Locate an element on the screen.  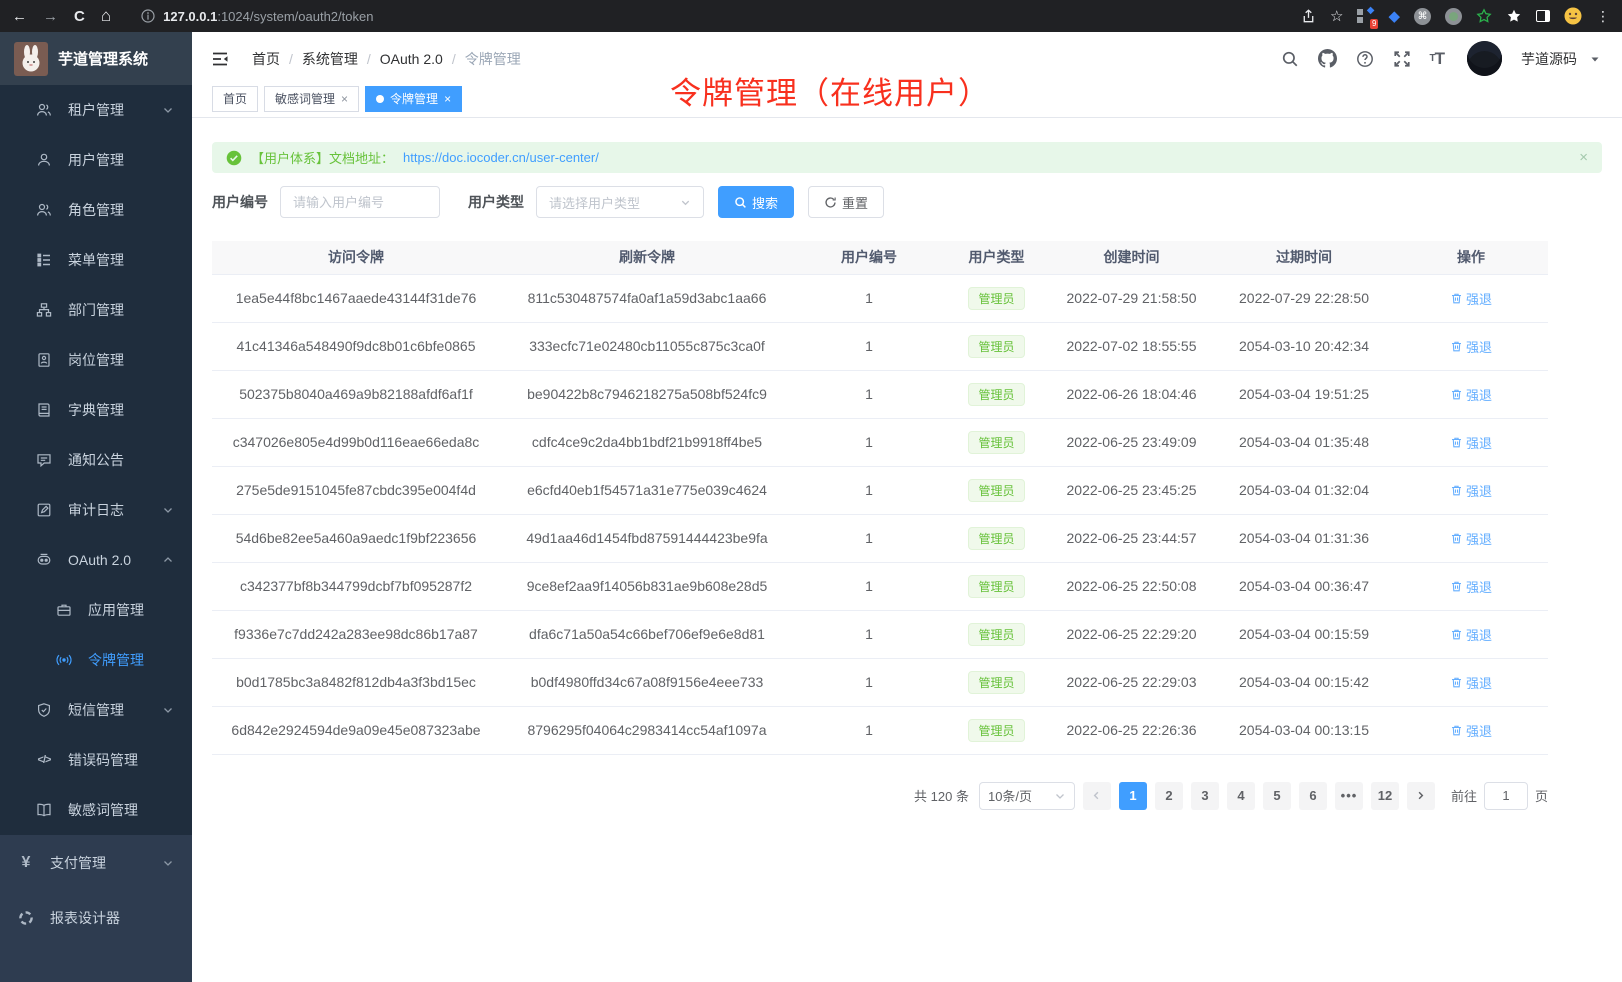
user-type-select: 请选择用户类型 is located at coordinates (620, 202).